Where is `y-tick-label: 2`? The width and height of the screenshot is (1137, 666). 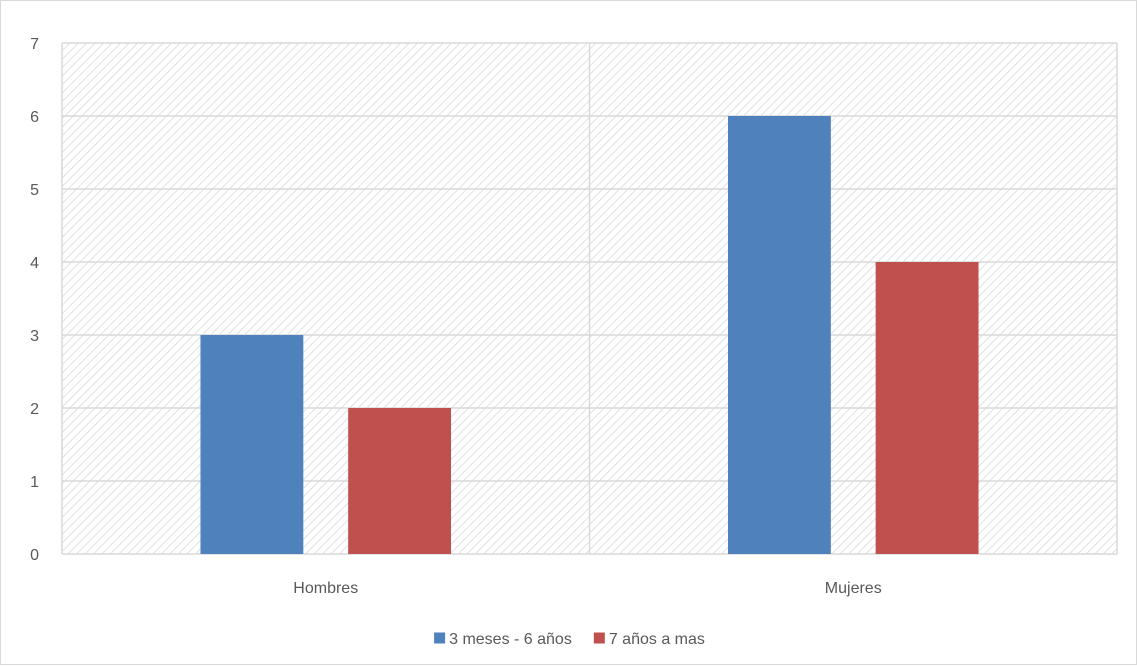 y-tick-label: 2 is located at coordinates (34, 409).